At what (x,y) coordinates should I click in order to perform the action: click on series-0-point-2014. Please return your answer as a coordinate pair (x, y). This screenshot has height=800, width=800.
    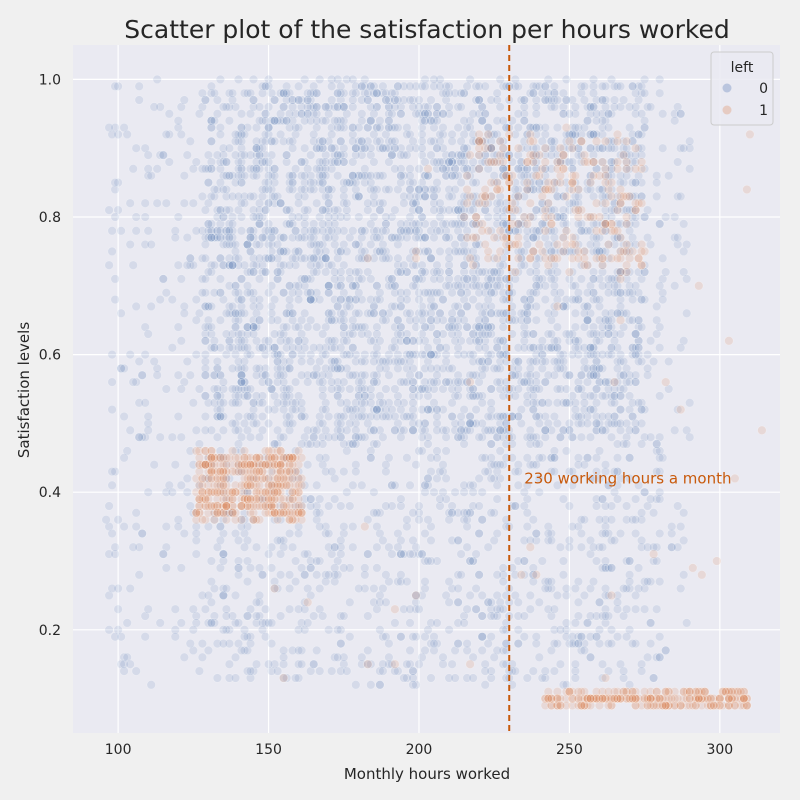
    Looking at the image, I should click on (611, 79).